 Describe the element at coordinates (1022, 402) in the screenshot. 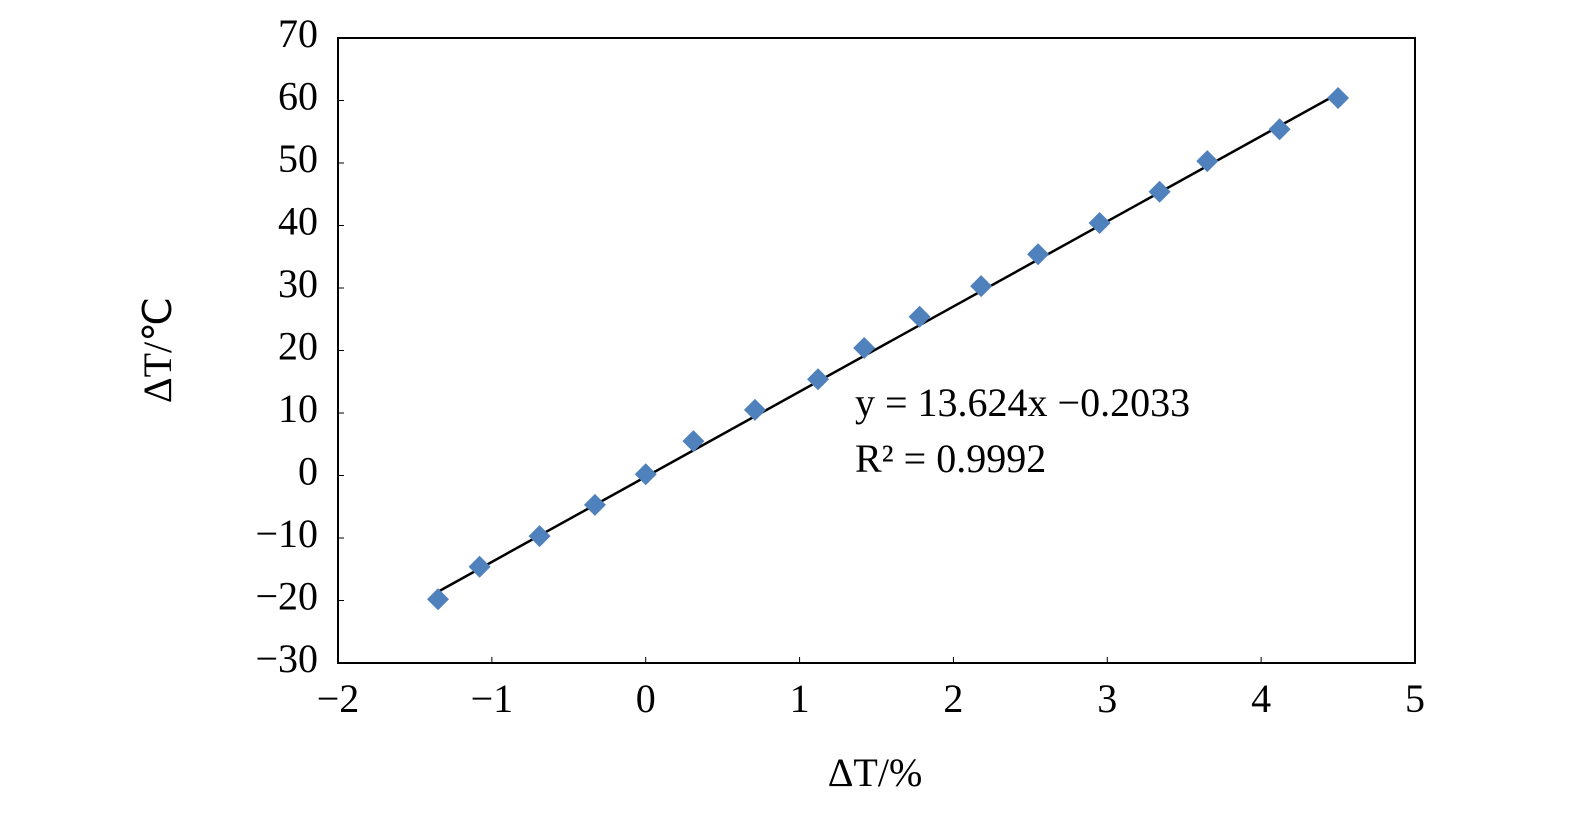

I see `trend-equation: y = 13.624x −0.2033` at that location.